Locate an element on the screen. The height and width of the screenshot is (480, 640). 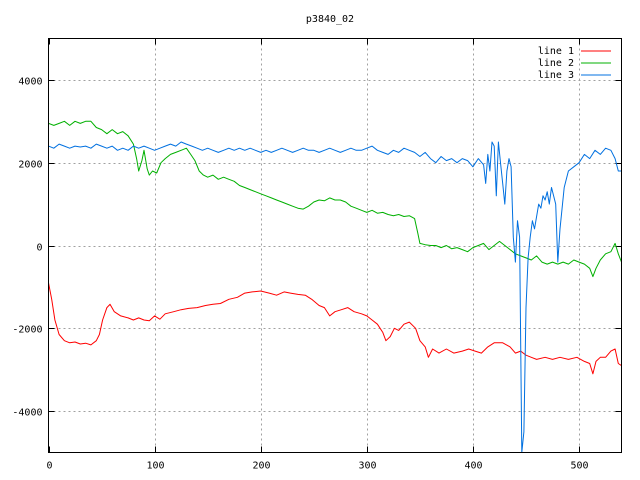
x-tick-label: 100 is located at coordinates (155, 466).